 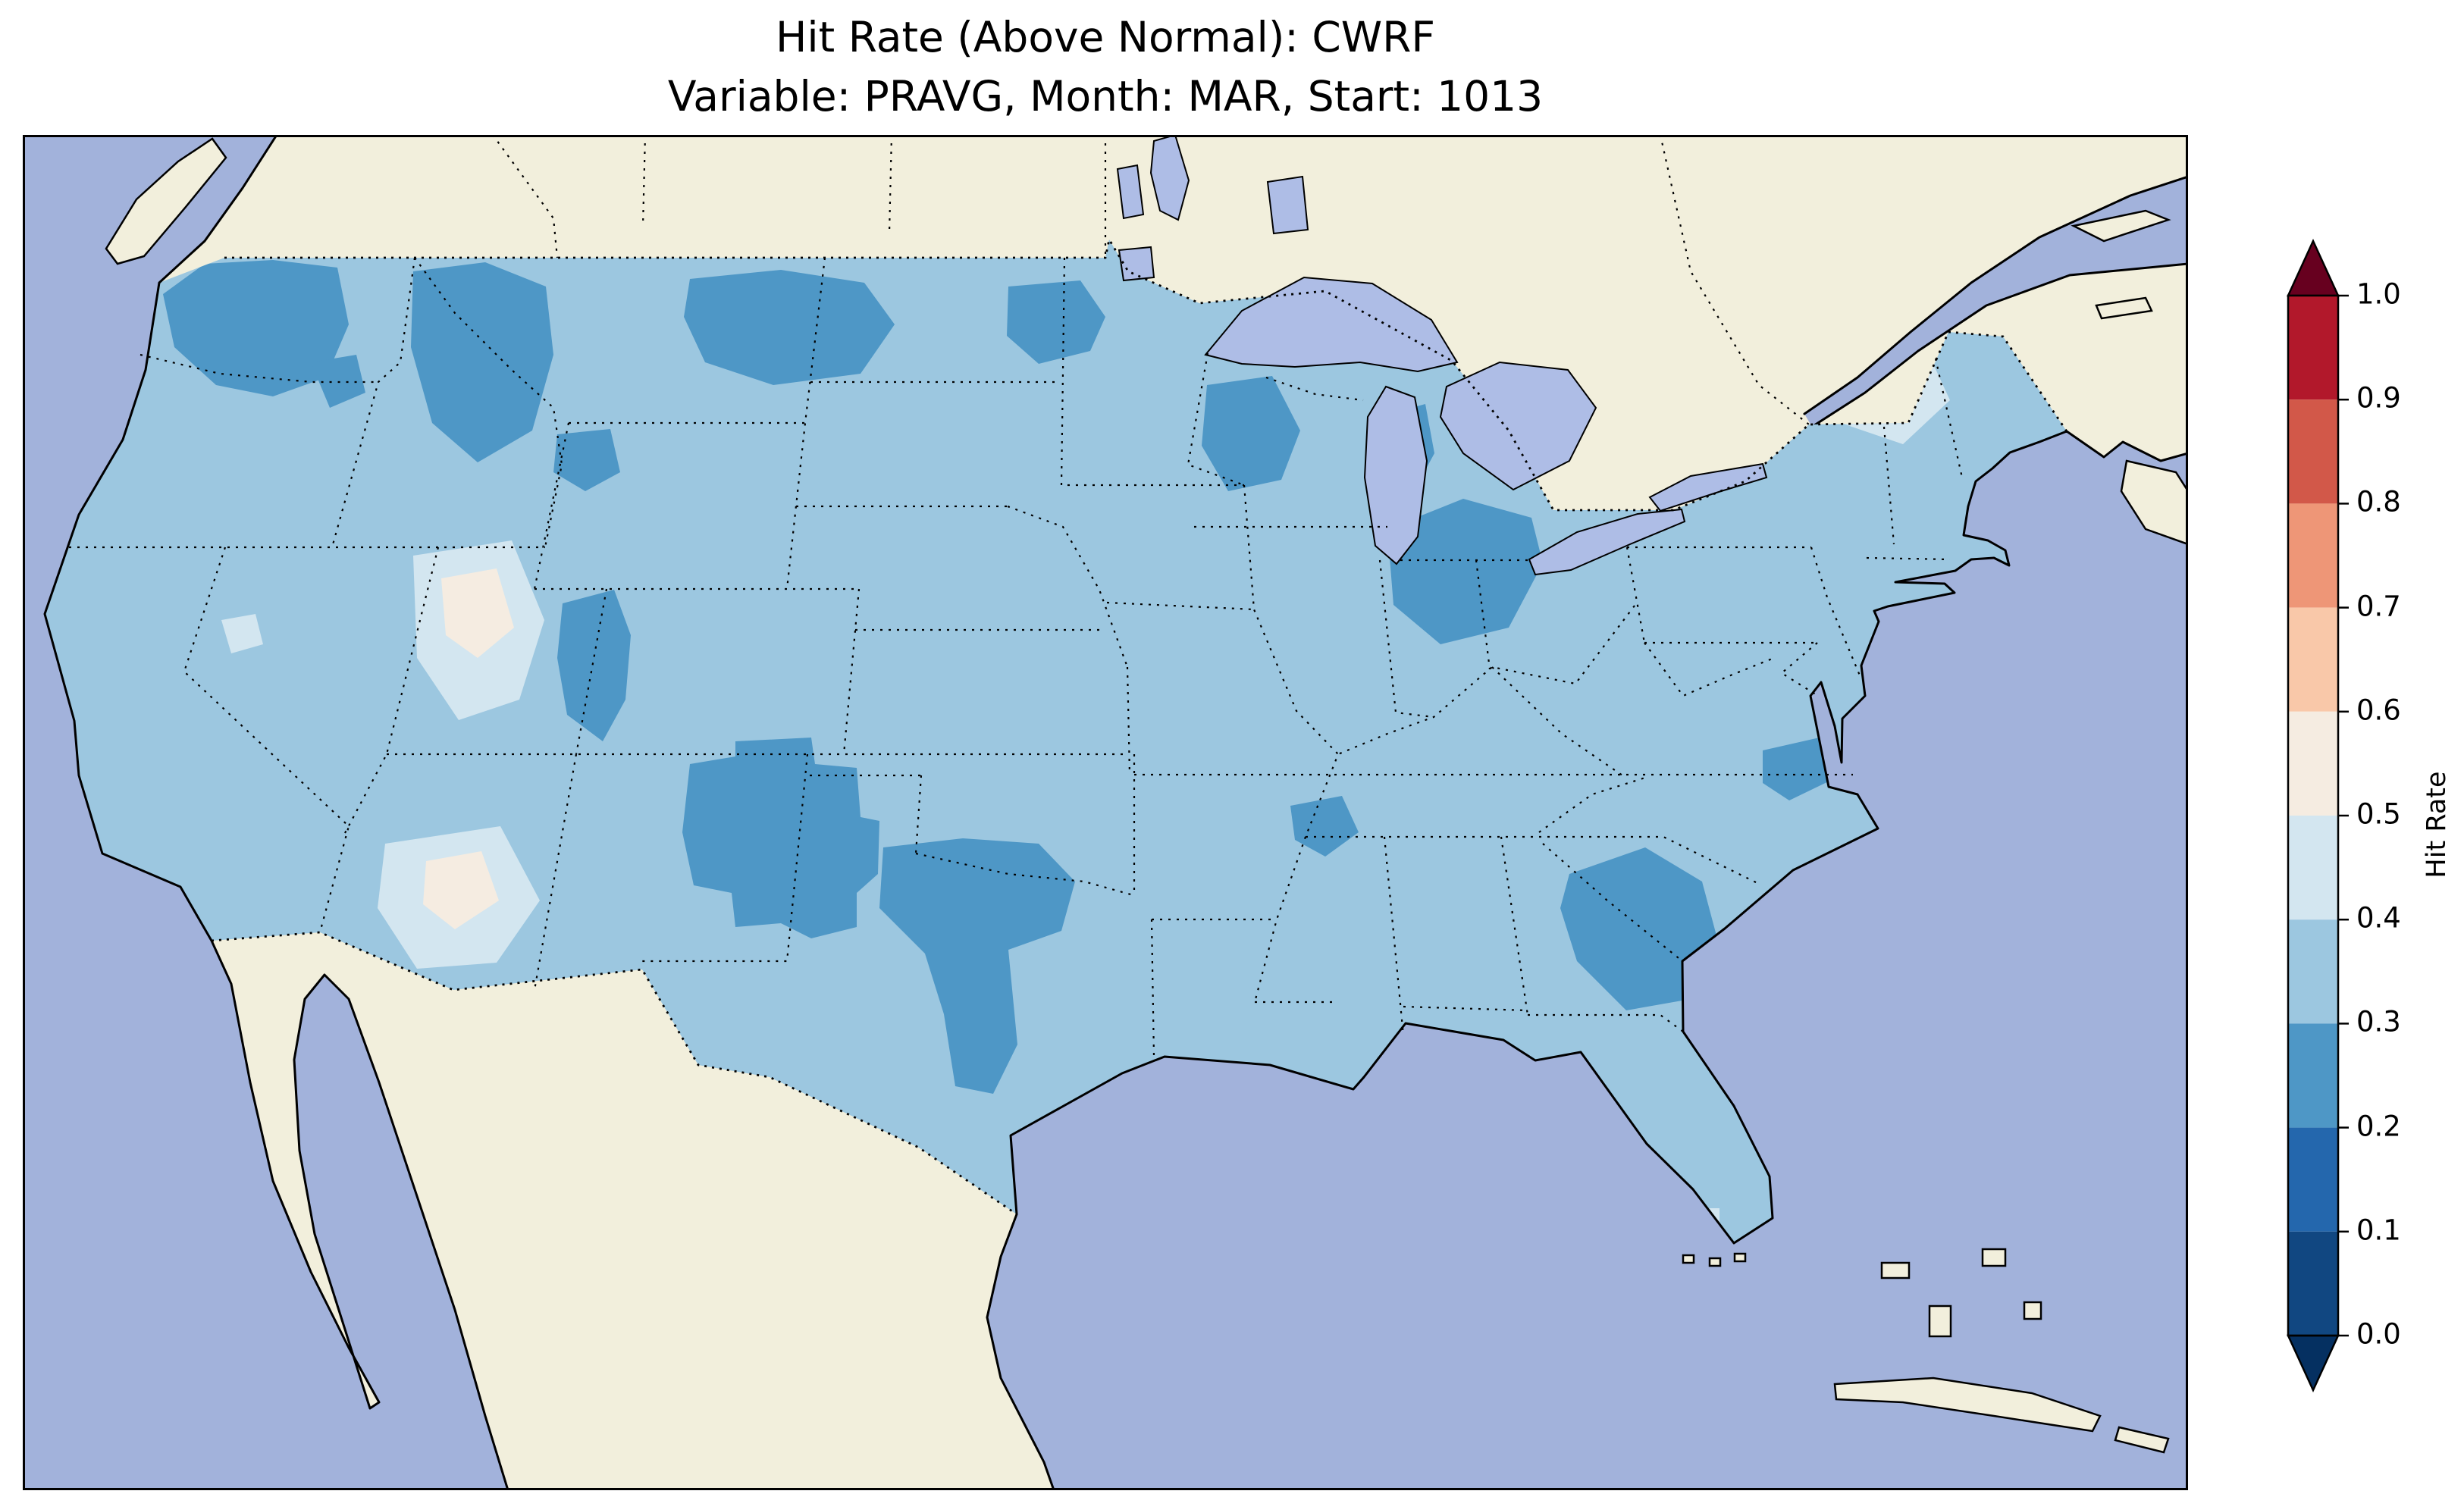 What do you see at coordinates (1638, 928) in the screenshot?
I see `patch-georgia-carolina-coast` at bounding box center [1638, 928].